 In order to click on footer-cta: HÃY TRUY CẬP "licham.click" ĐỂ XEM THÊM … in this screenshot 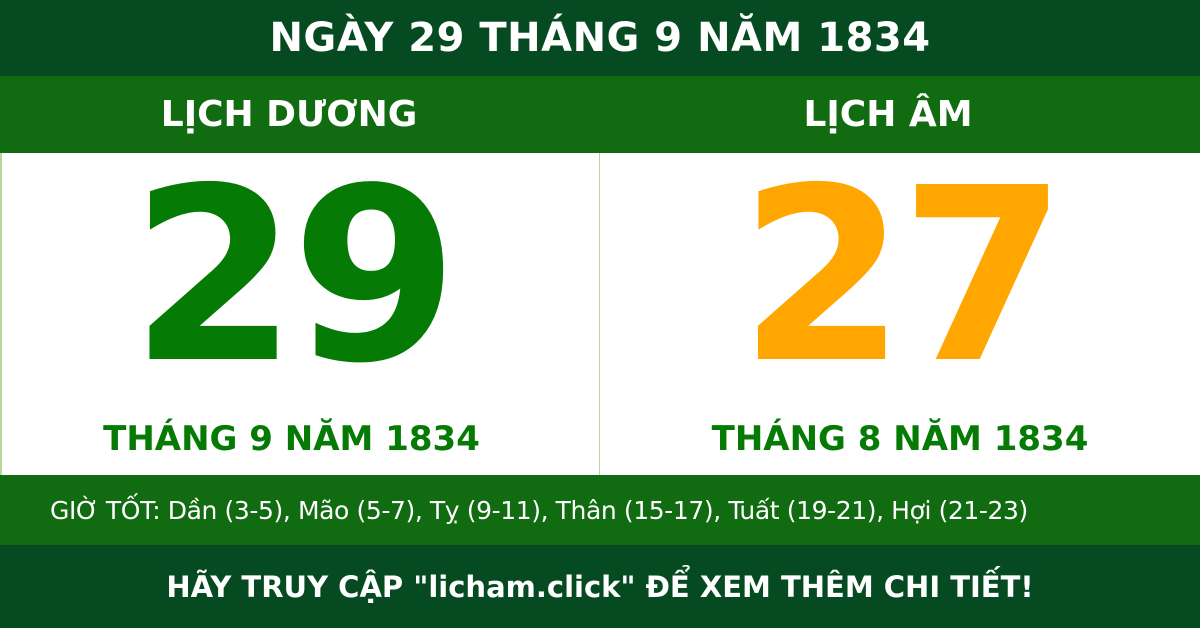, I will do `click(600, 586)`.